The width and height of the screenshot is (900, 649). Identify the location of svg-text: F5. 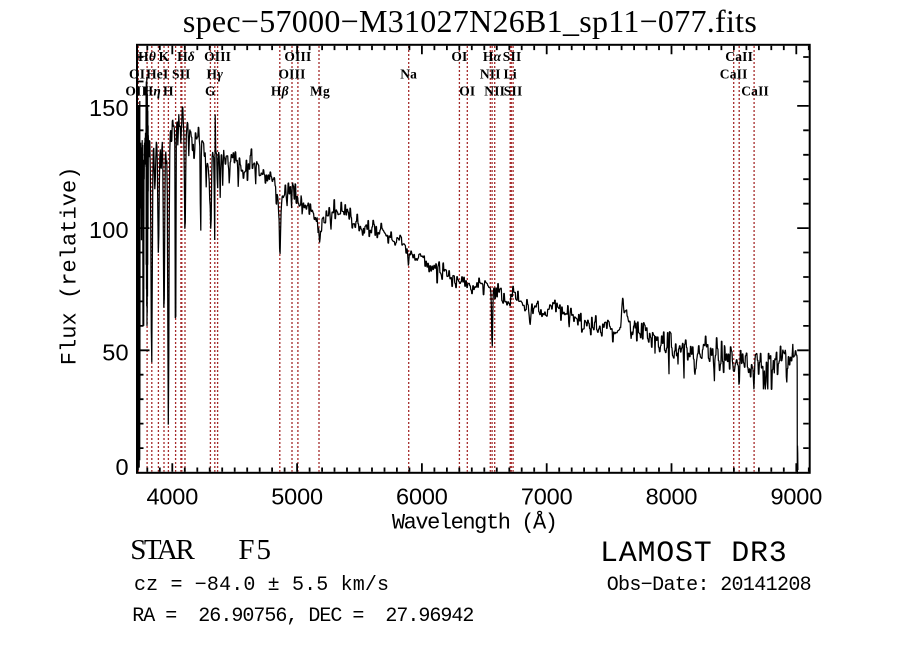
(255, 550).